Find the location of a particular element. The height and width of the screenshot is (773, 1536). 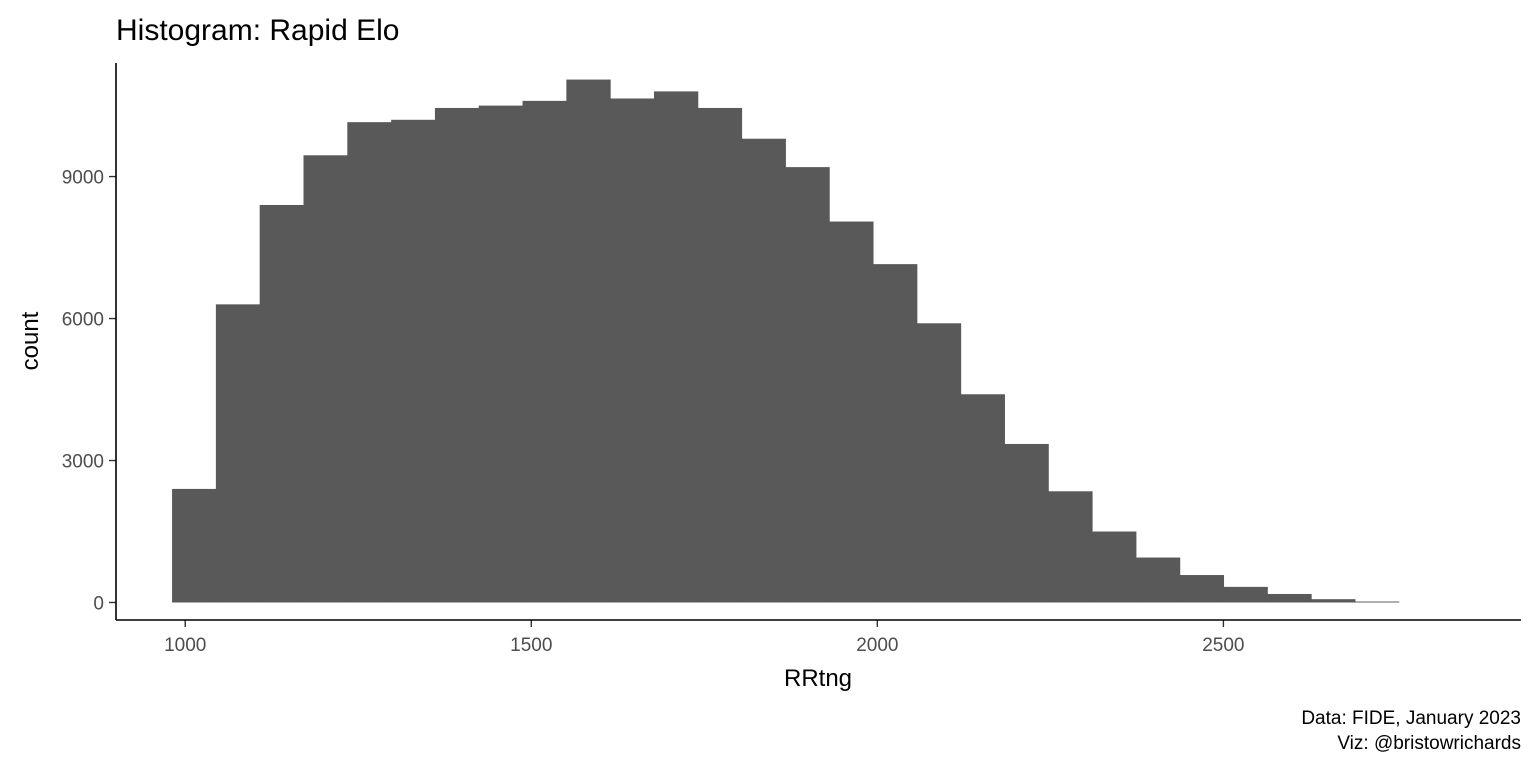

x-tick-label: 2000 is located at coordinates (877, 645).